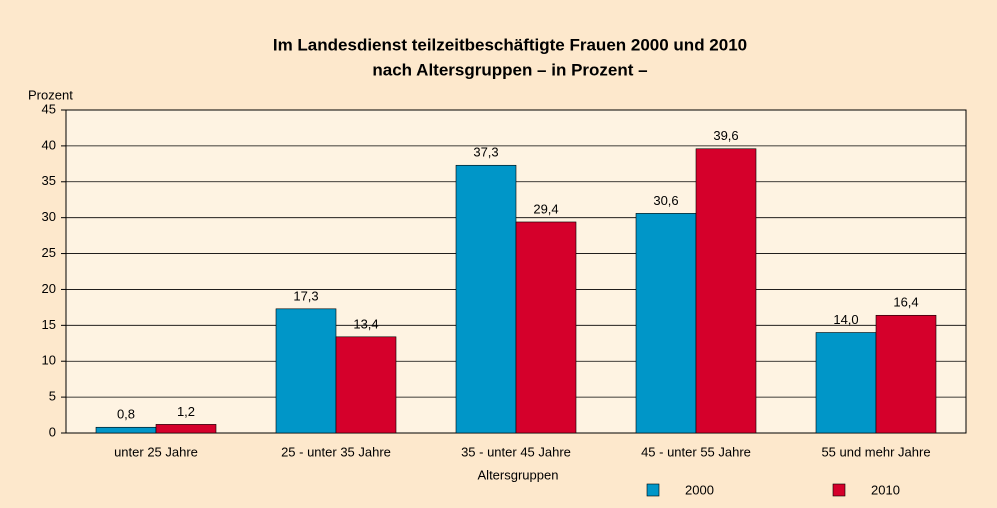 The height and width of the screenshot is (508, 997). I want to click on y-tick-label: 25, so click(49, 252).